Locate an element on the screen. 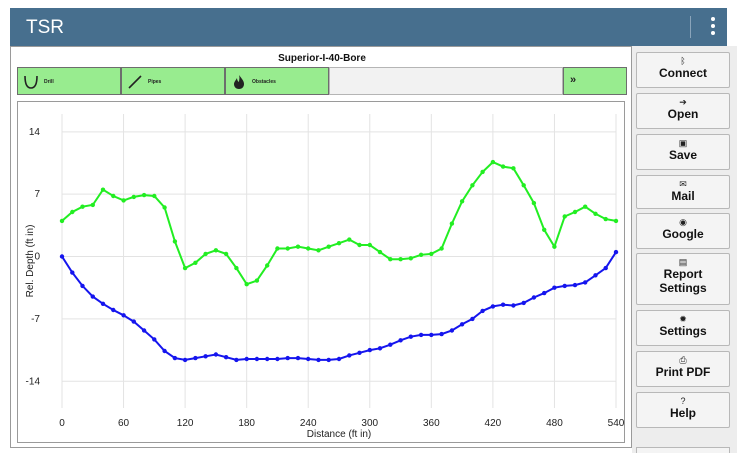 This screenshot has width=737, height=453. gear-icon: ✹ is located at coordinates (683, 319).